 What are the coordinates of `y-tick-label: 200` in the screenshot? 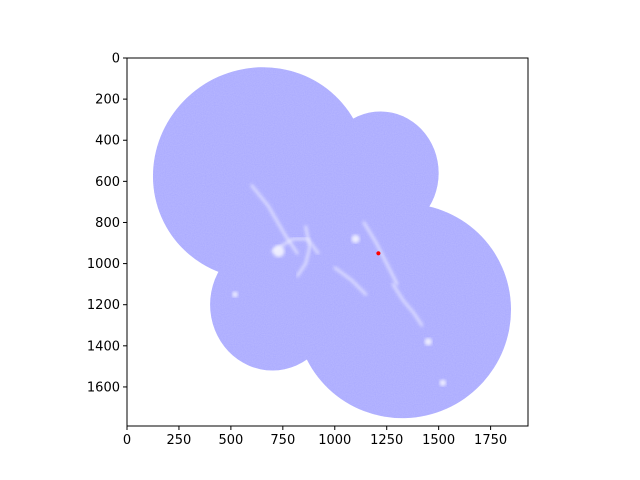 It's located at (107, 100).